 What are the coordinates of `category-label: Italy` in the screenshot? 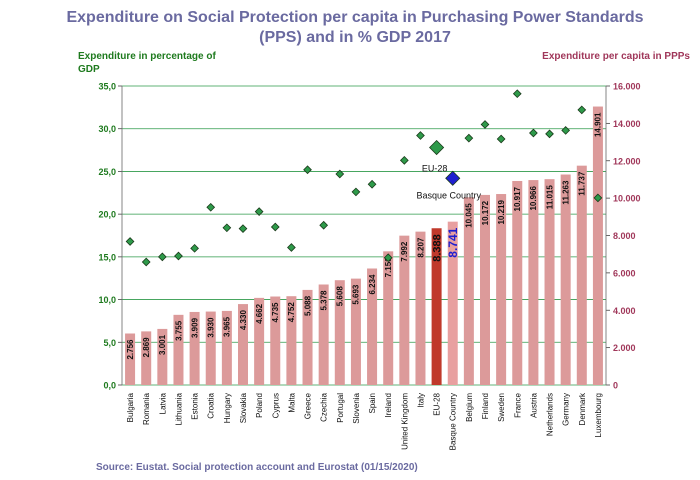 It's located at (420, 400).